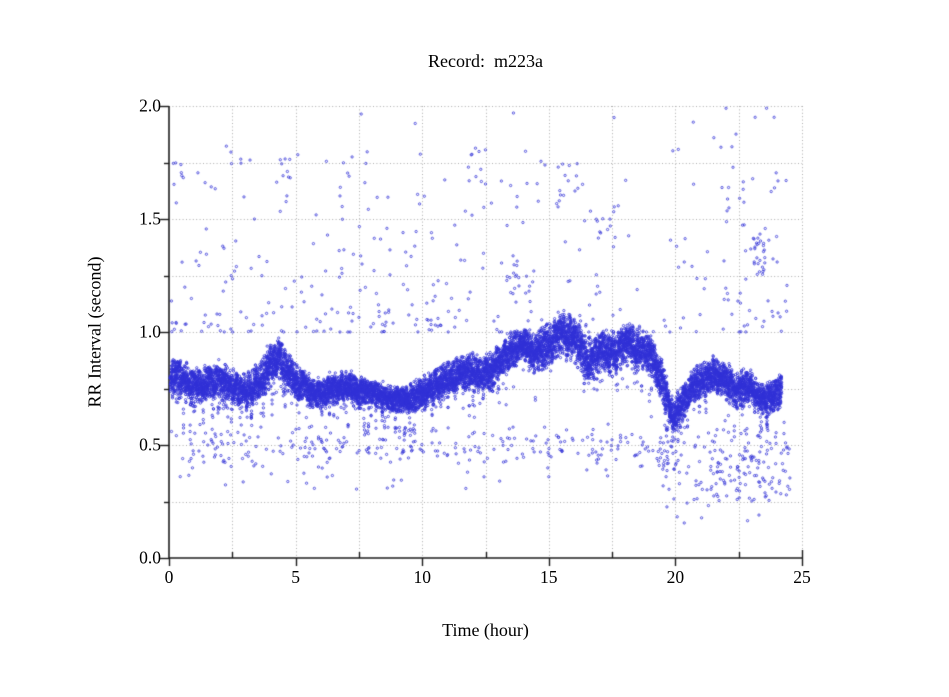  Describe the element at coordinates (549, 577) in the screenshot. I see `x-tick-label: 15` at that location.